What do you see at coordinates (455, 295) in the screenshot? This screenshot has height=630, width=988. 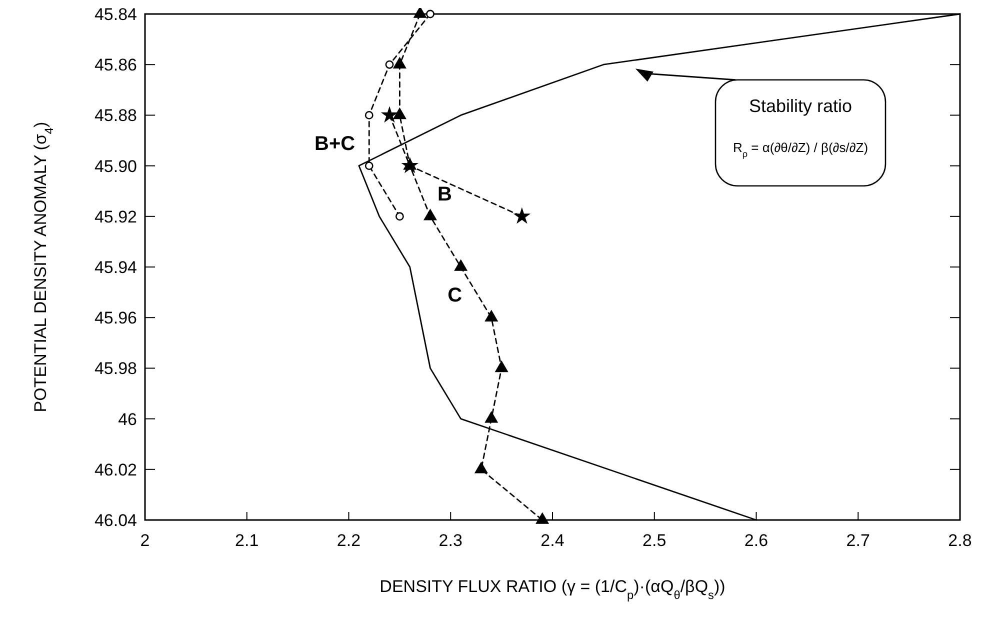 I see `series-label: C` at bounding box center [455, 295].